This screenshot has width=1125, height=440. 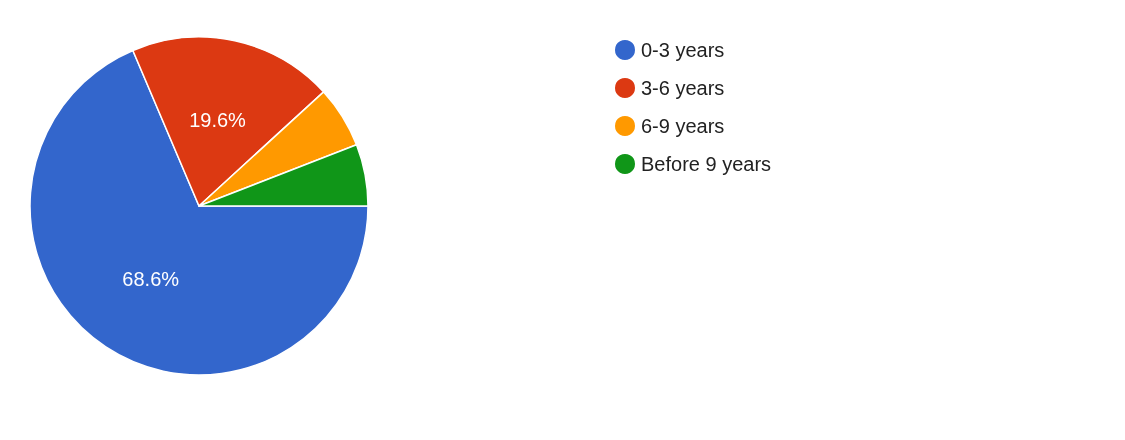 I want to click on data-label: 19.6%, so click(x=218, y=120).